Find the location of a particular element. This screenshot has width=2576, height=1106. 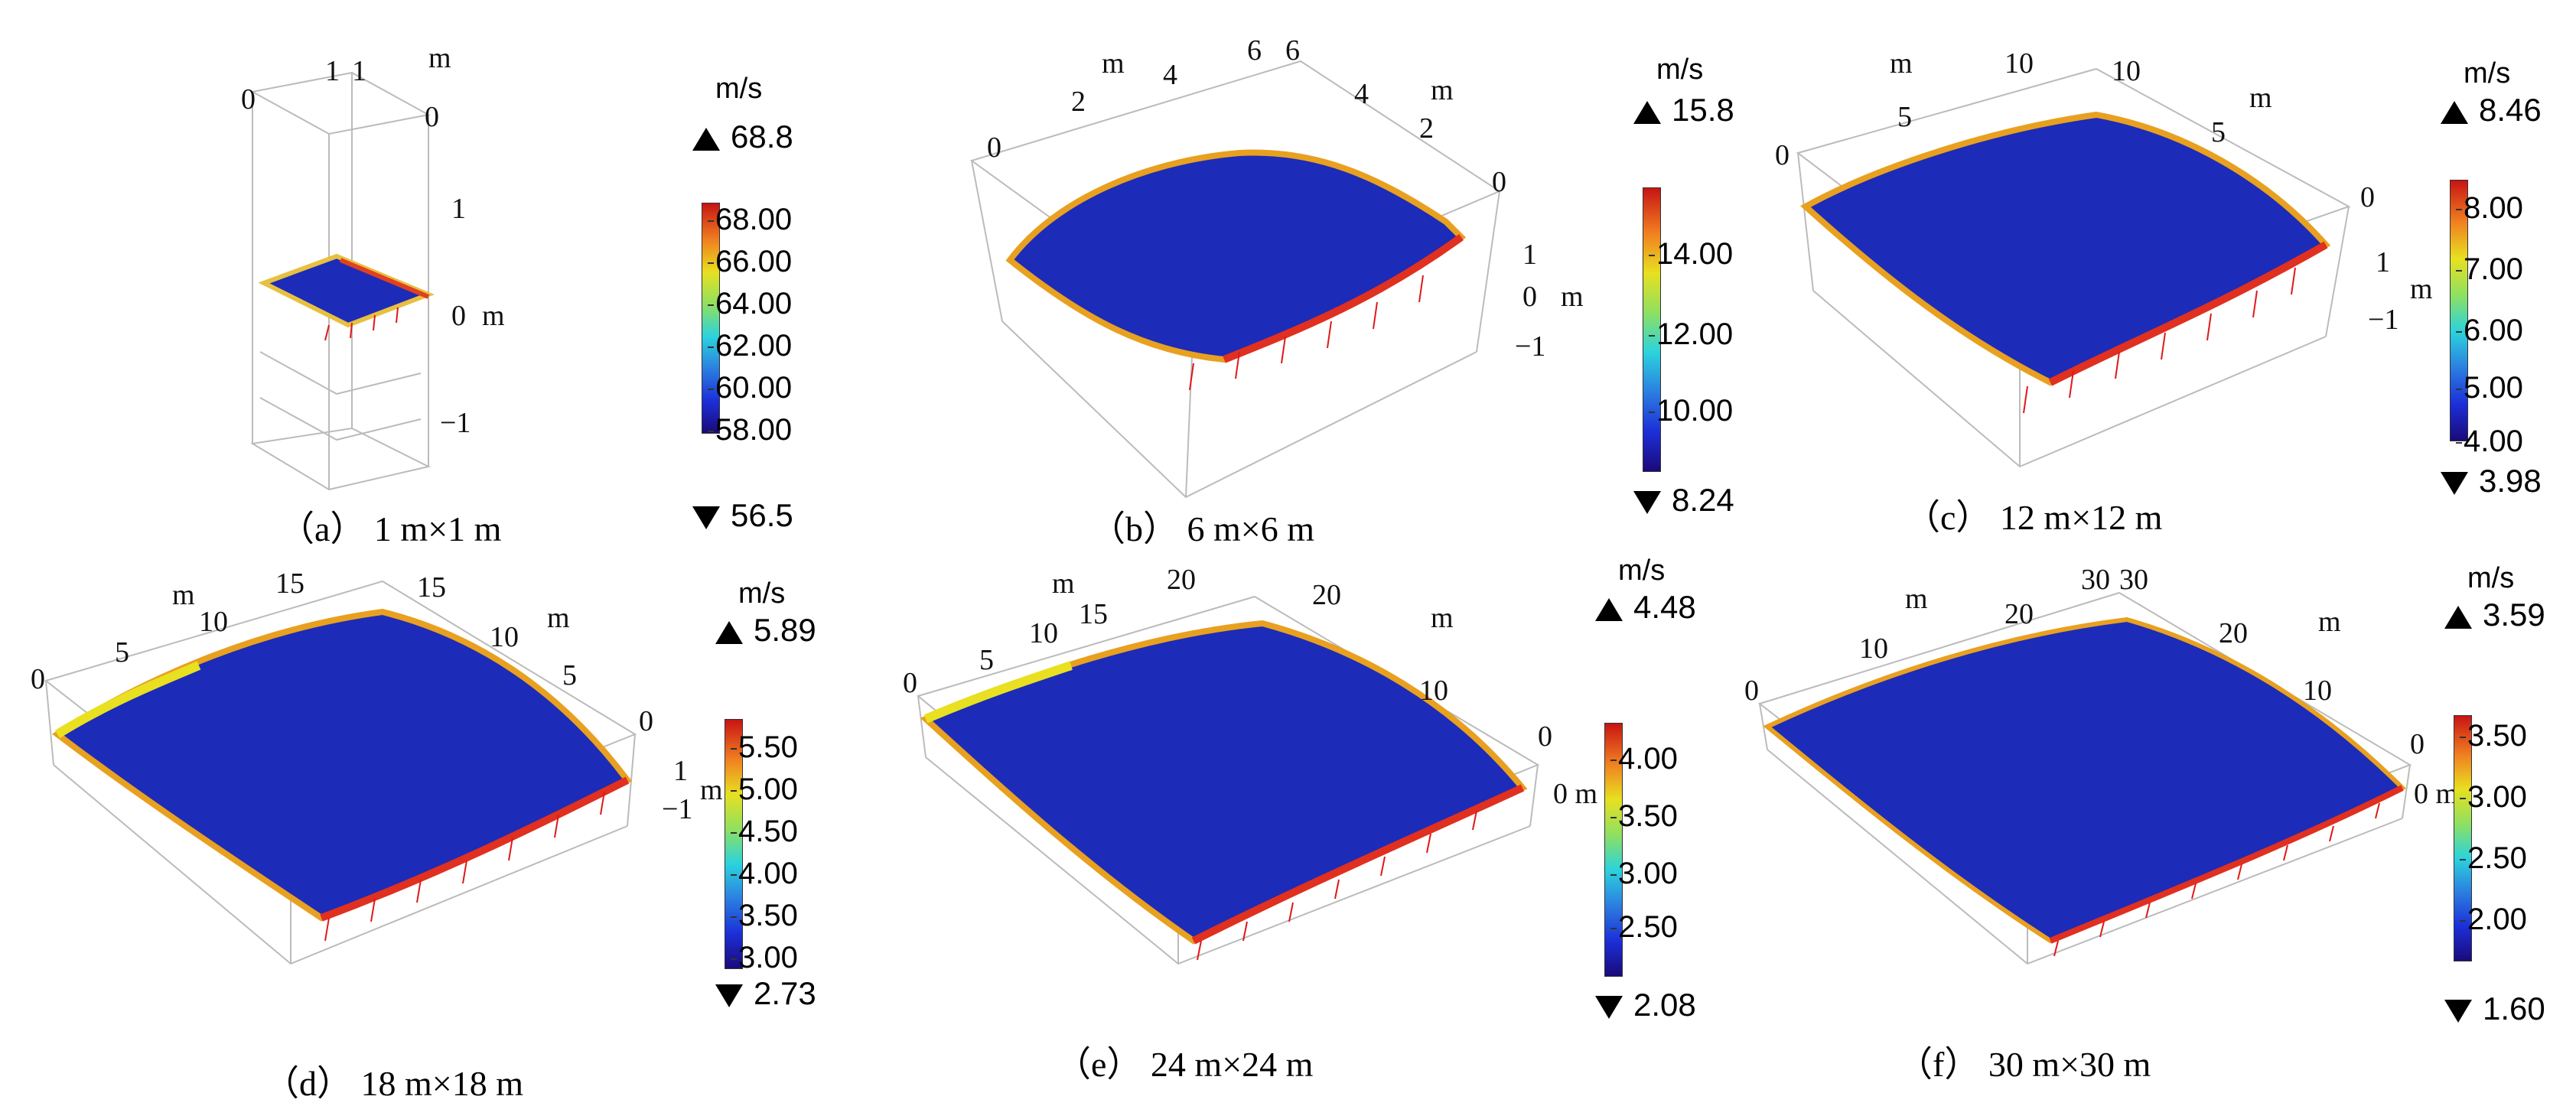

max-value: 5.89 is located at coordinates (766, 630).